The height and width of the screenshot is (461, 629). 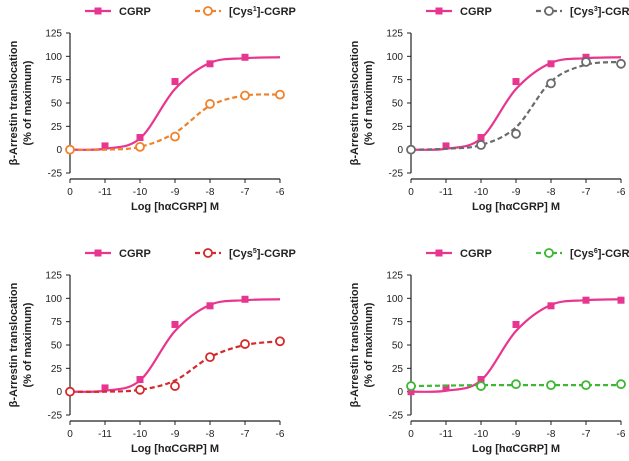 What do you see at coordinates (599, 254) in the screenshot?
I see `legend-label: [Cys6]-CGRP` at bounding box center [599, 254].